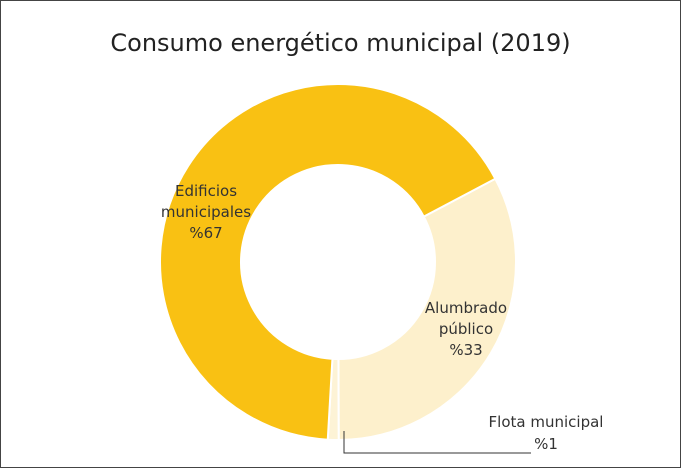 This screenshot has width=681, height=468. What do you see at coordinates (340, 43) in the screenshot?
I see `chart-title: Consumo energético municipal (2019)` at bounding box center [340, 43].